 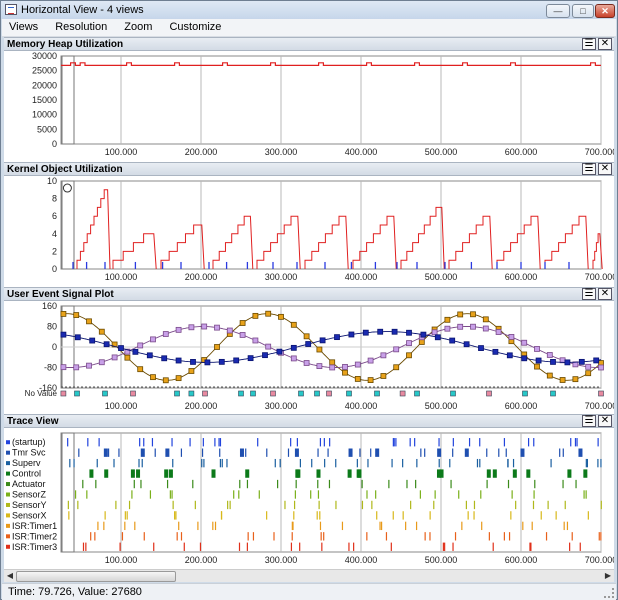 I want to click on x-tick-label: 100.000, so click(x=121, y=152).